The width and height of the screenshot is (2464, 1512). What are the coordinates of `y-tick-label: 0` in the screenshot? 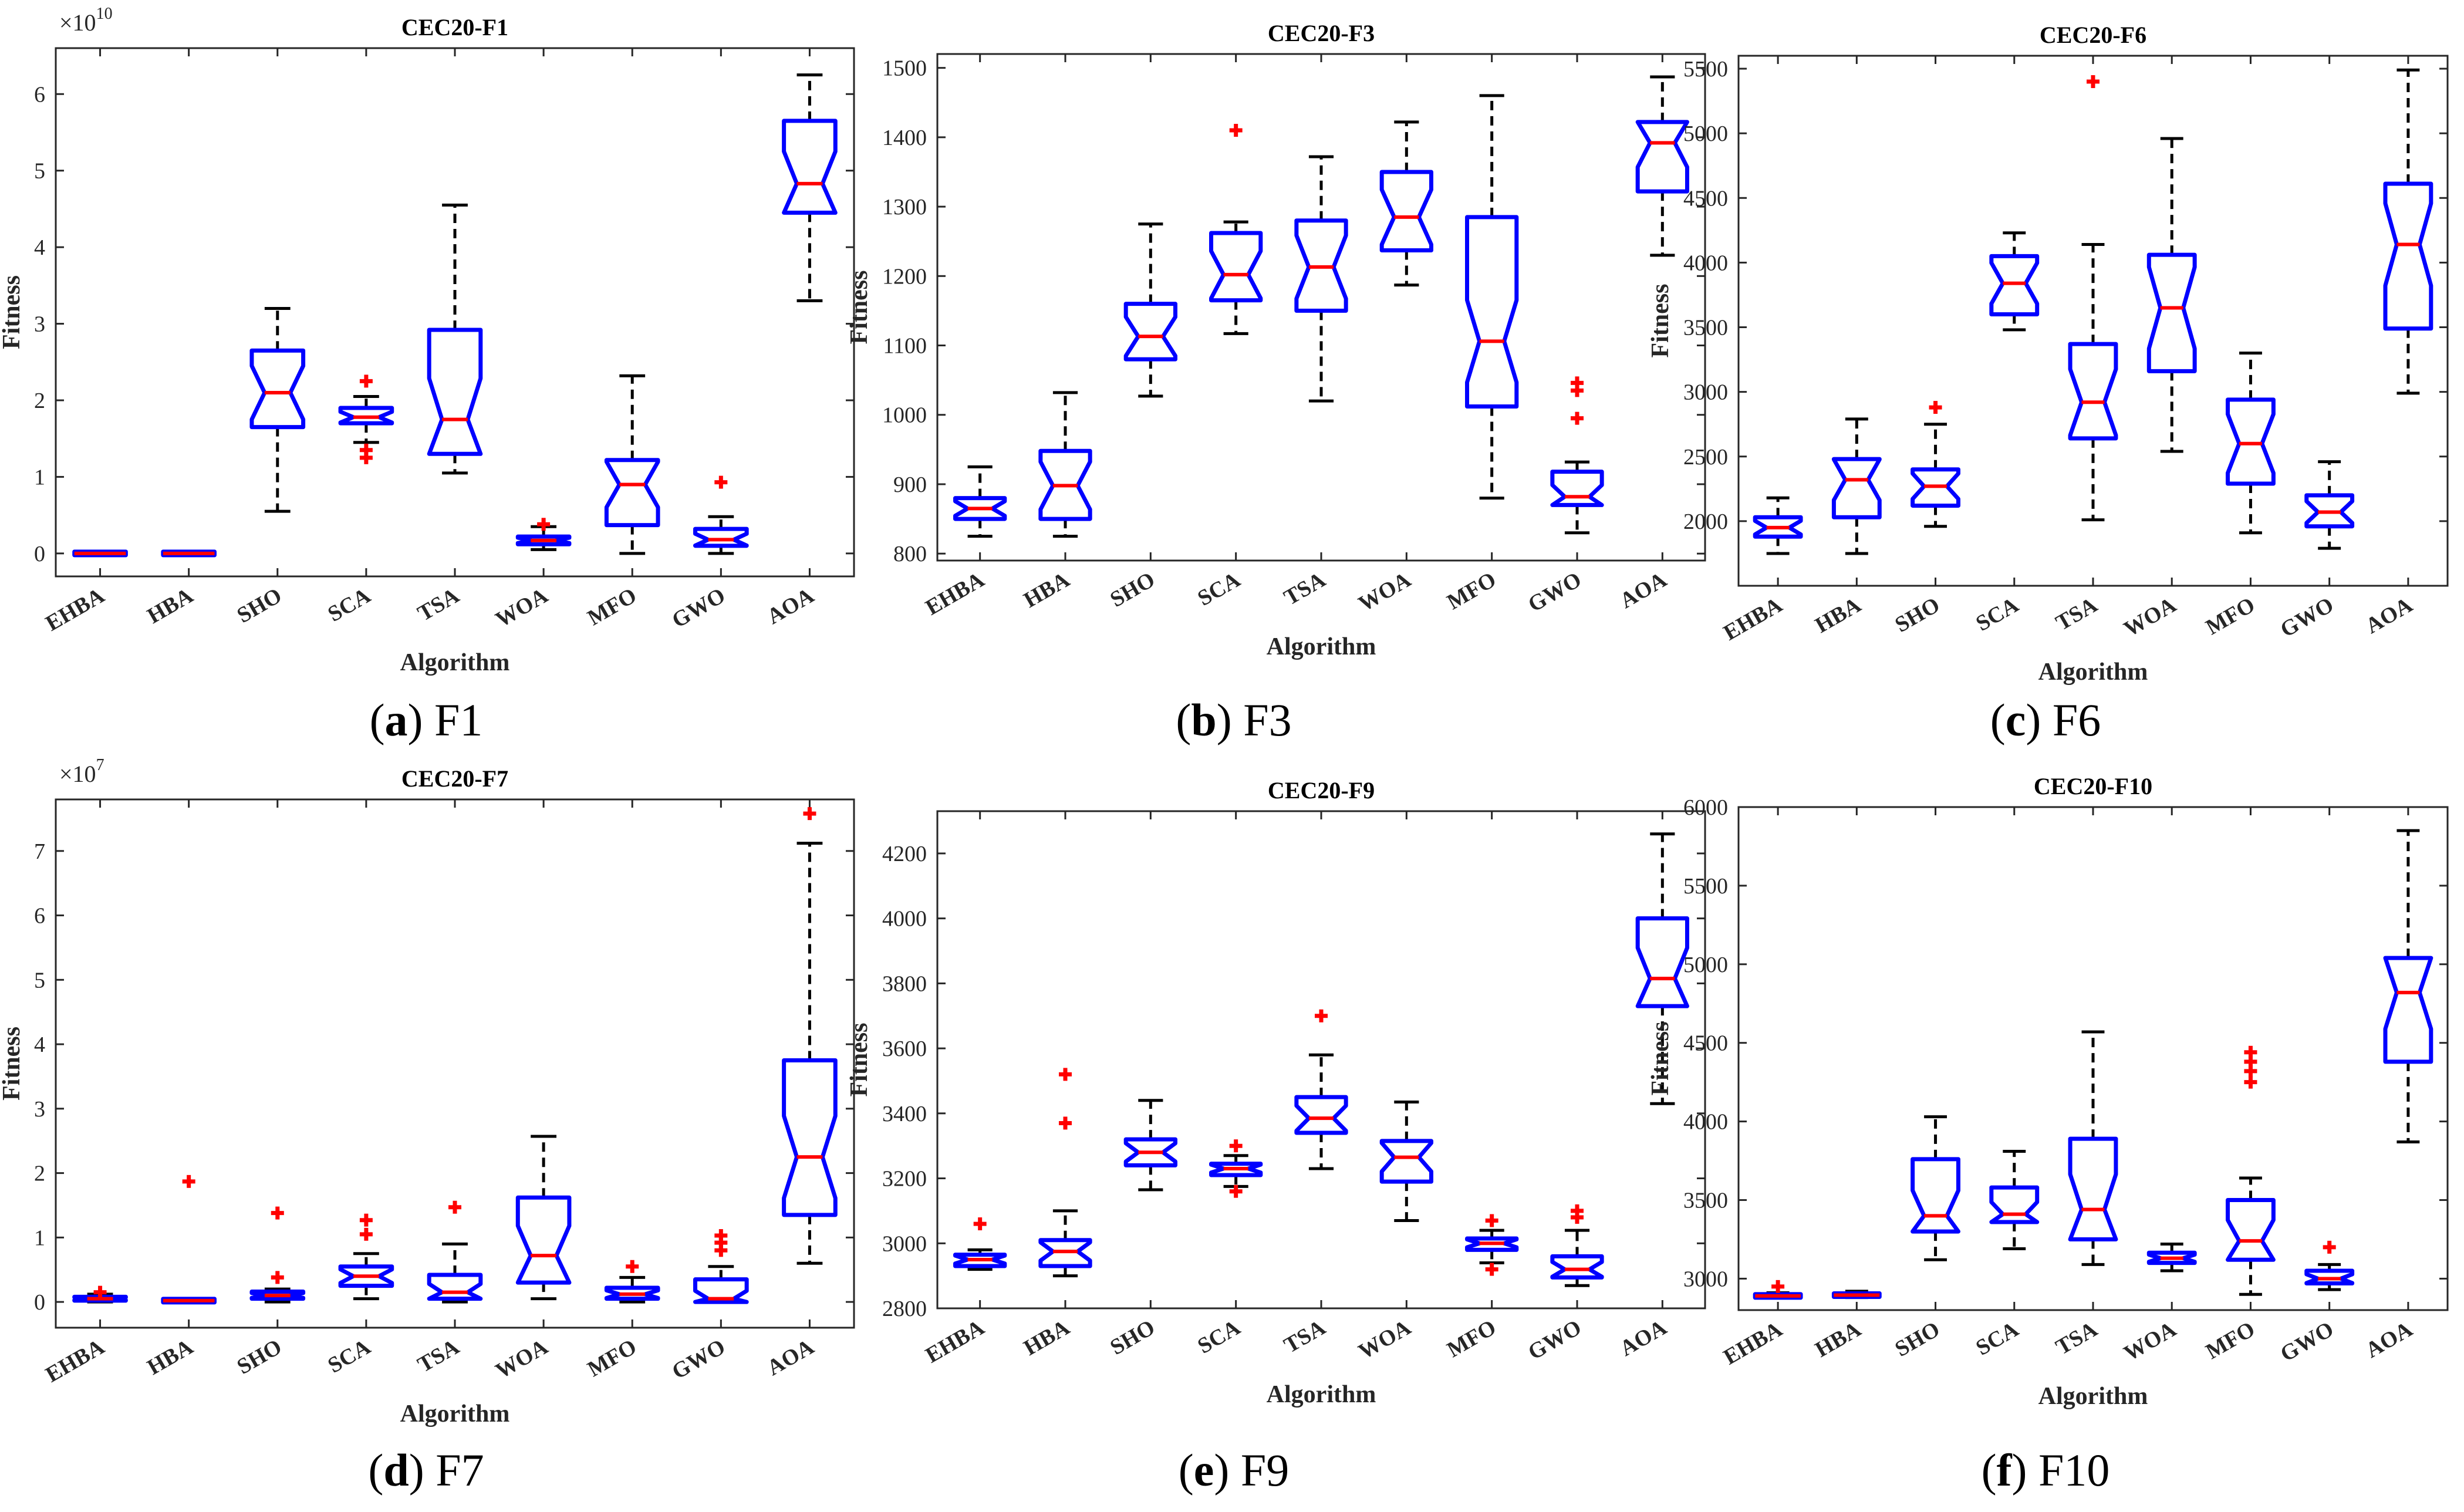 It's located at (39, 1302).